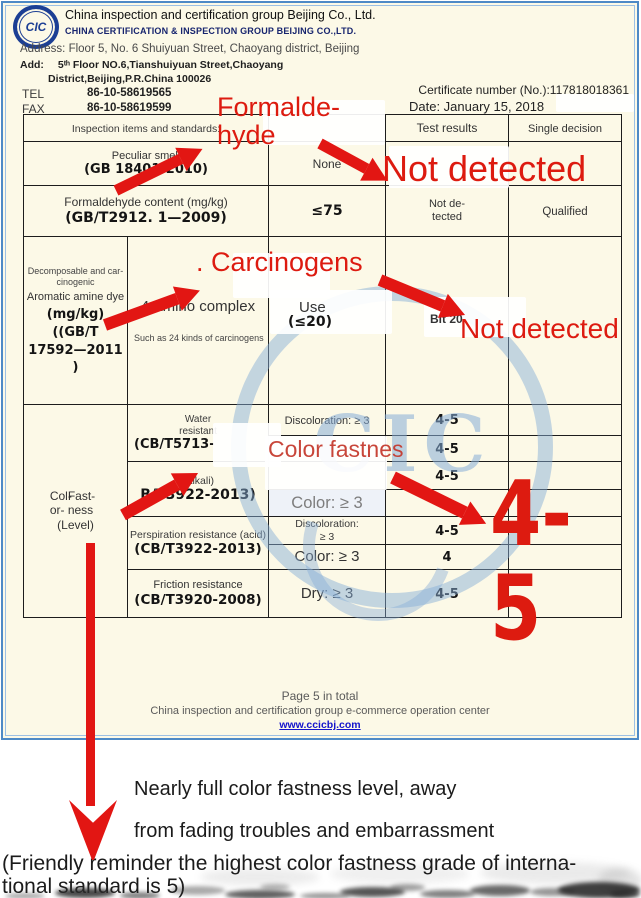  I want to click on tel-label: TEL, so click(33, 94).